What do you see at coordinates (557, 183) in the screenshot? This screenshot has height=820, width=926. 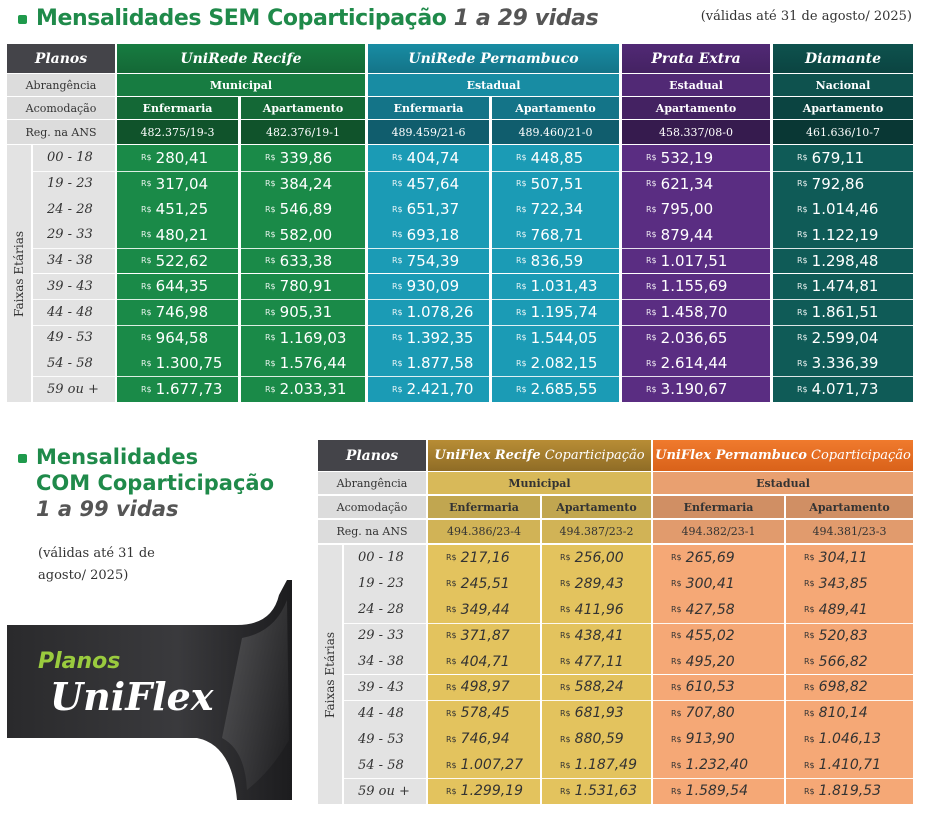 I see `price-value: 507,51` at bounding box center [557, 183].